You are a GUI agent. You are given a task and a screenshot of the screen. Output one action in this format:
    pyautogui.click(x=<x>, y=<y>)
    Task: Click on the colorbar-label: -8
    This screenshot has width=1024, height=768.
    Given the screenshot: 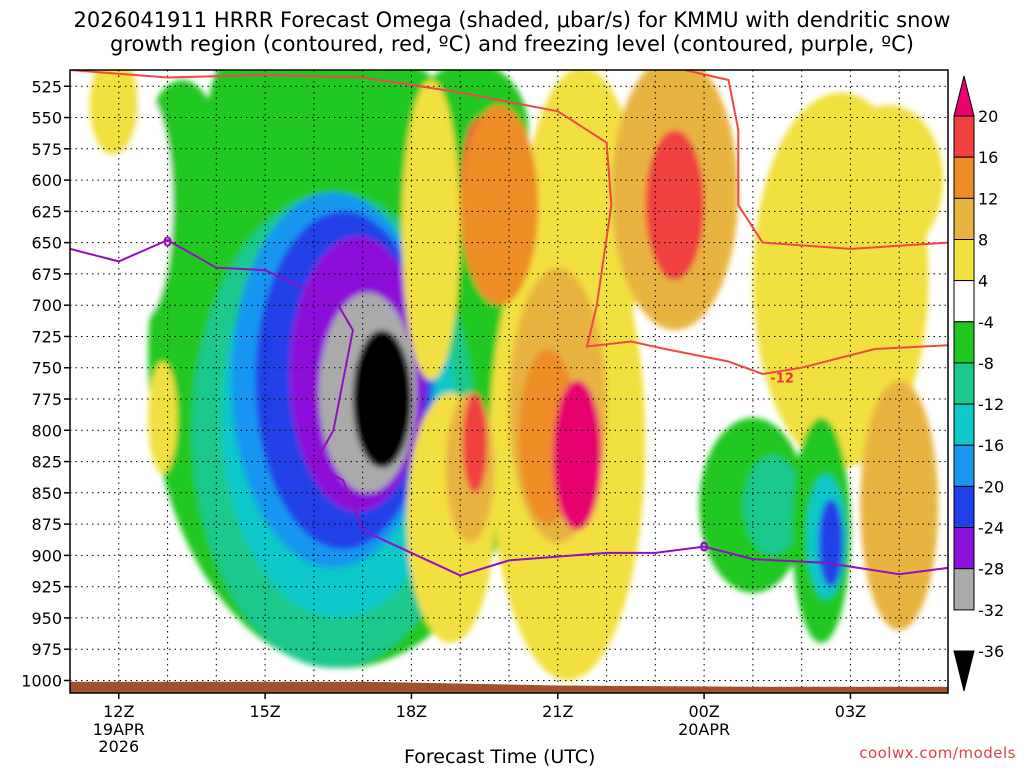 What is the action you would take?
    pyautogui.click(x=986, y=363)
    